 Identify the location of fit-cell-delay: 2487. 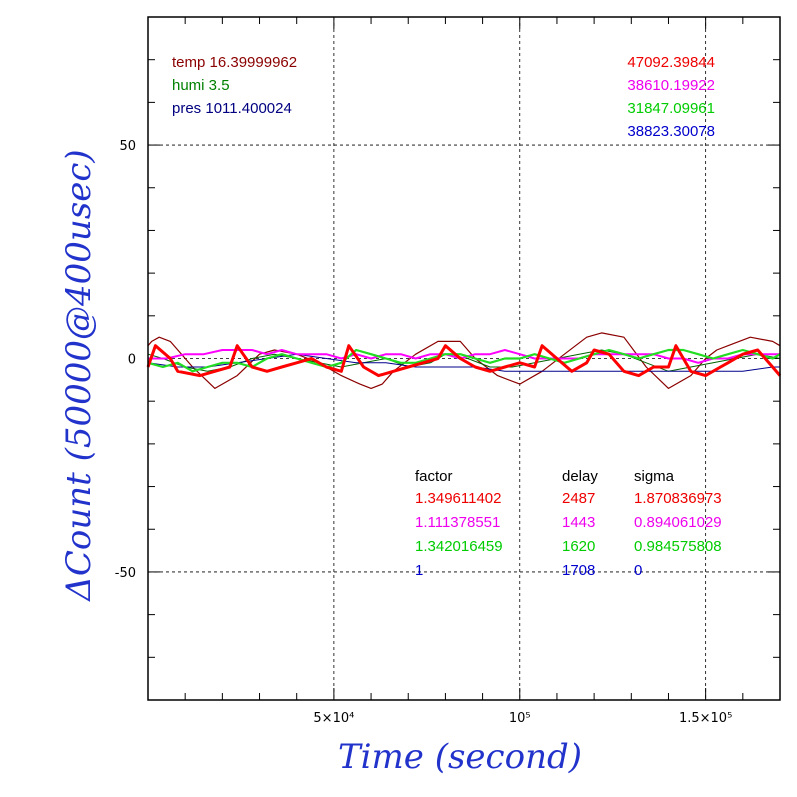
(578, 498).